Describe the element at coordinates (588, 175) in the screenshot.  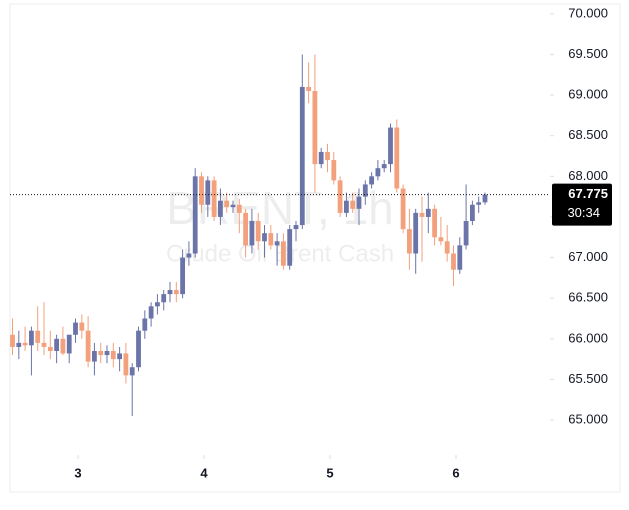
I see `y-tick-label: 68.000` at that location.